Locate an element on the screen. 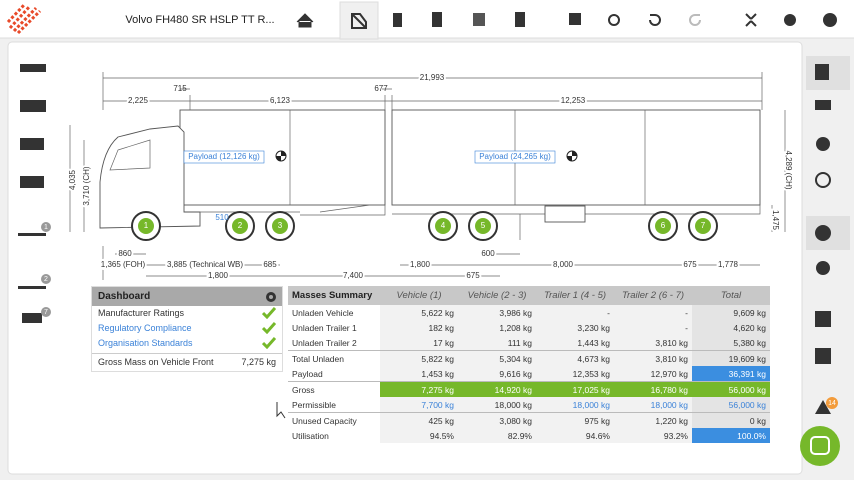  dimension-label: 1,778 is located at coordinates (728, 264).